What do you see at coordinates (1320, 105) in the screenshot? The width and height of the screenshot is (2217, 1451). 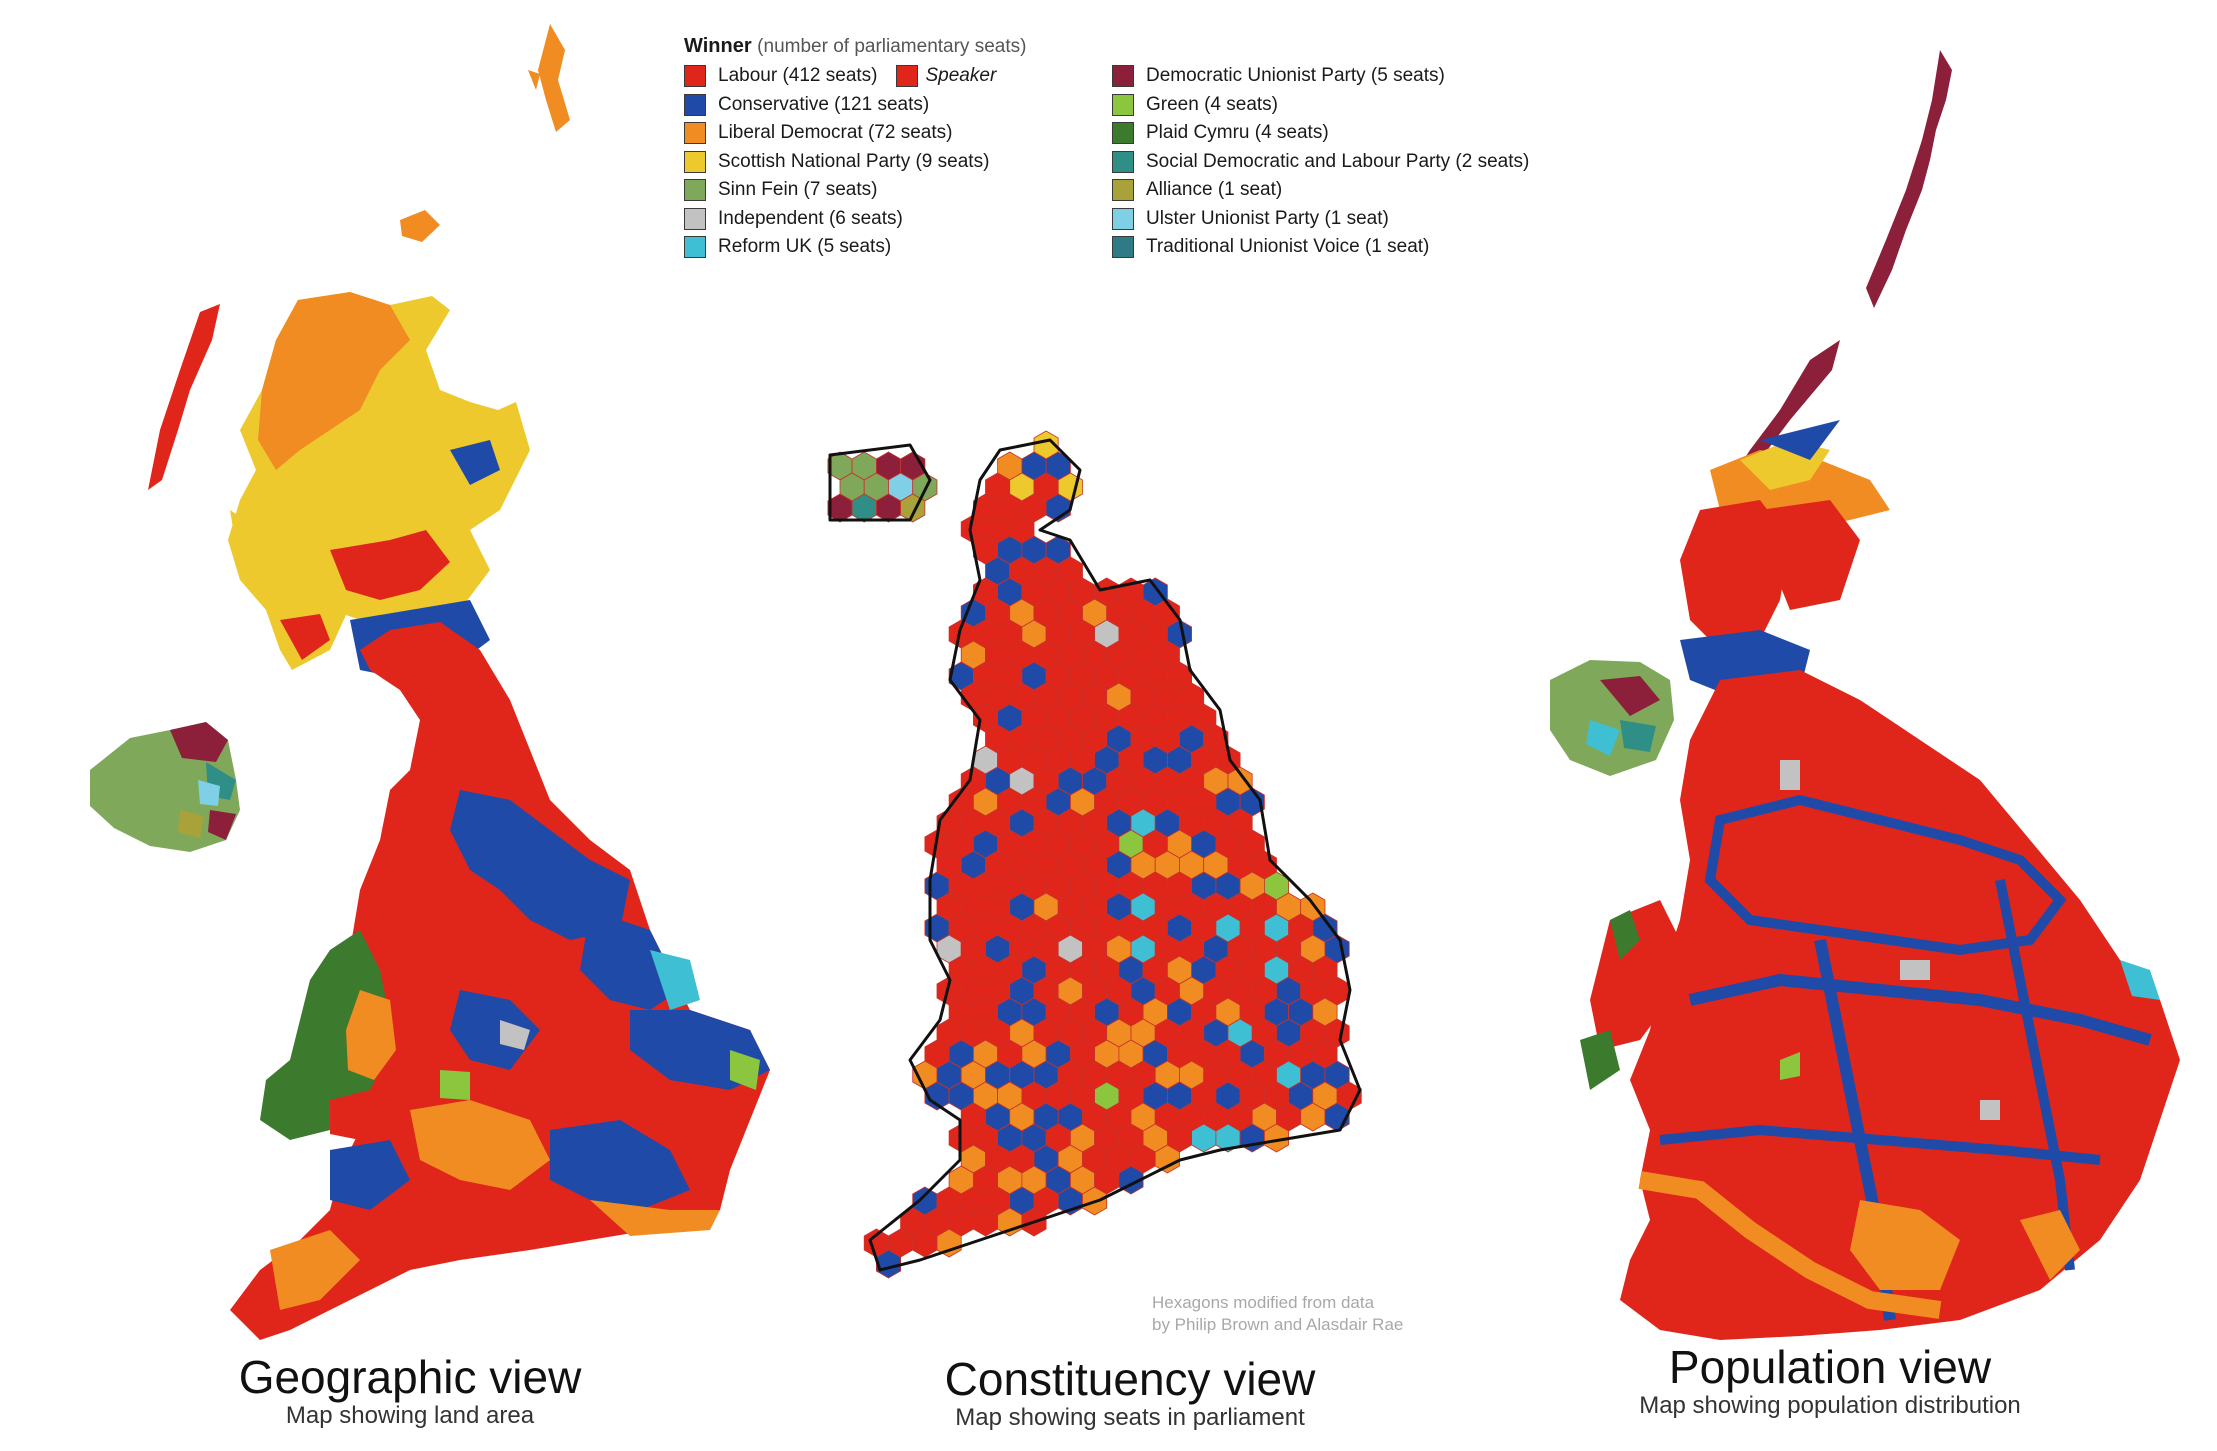 I see `legend-item-green: Green (4 seats)` at bounding box center [1320, 105].